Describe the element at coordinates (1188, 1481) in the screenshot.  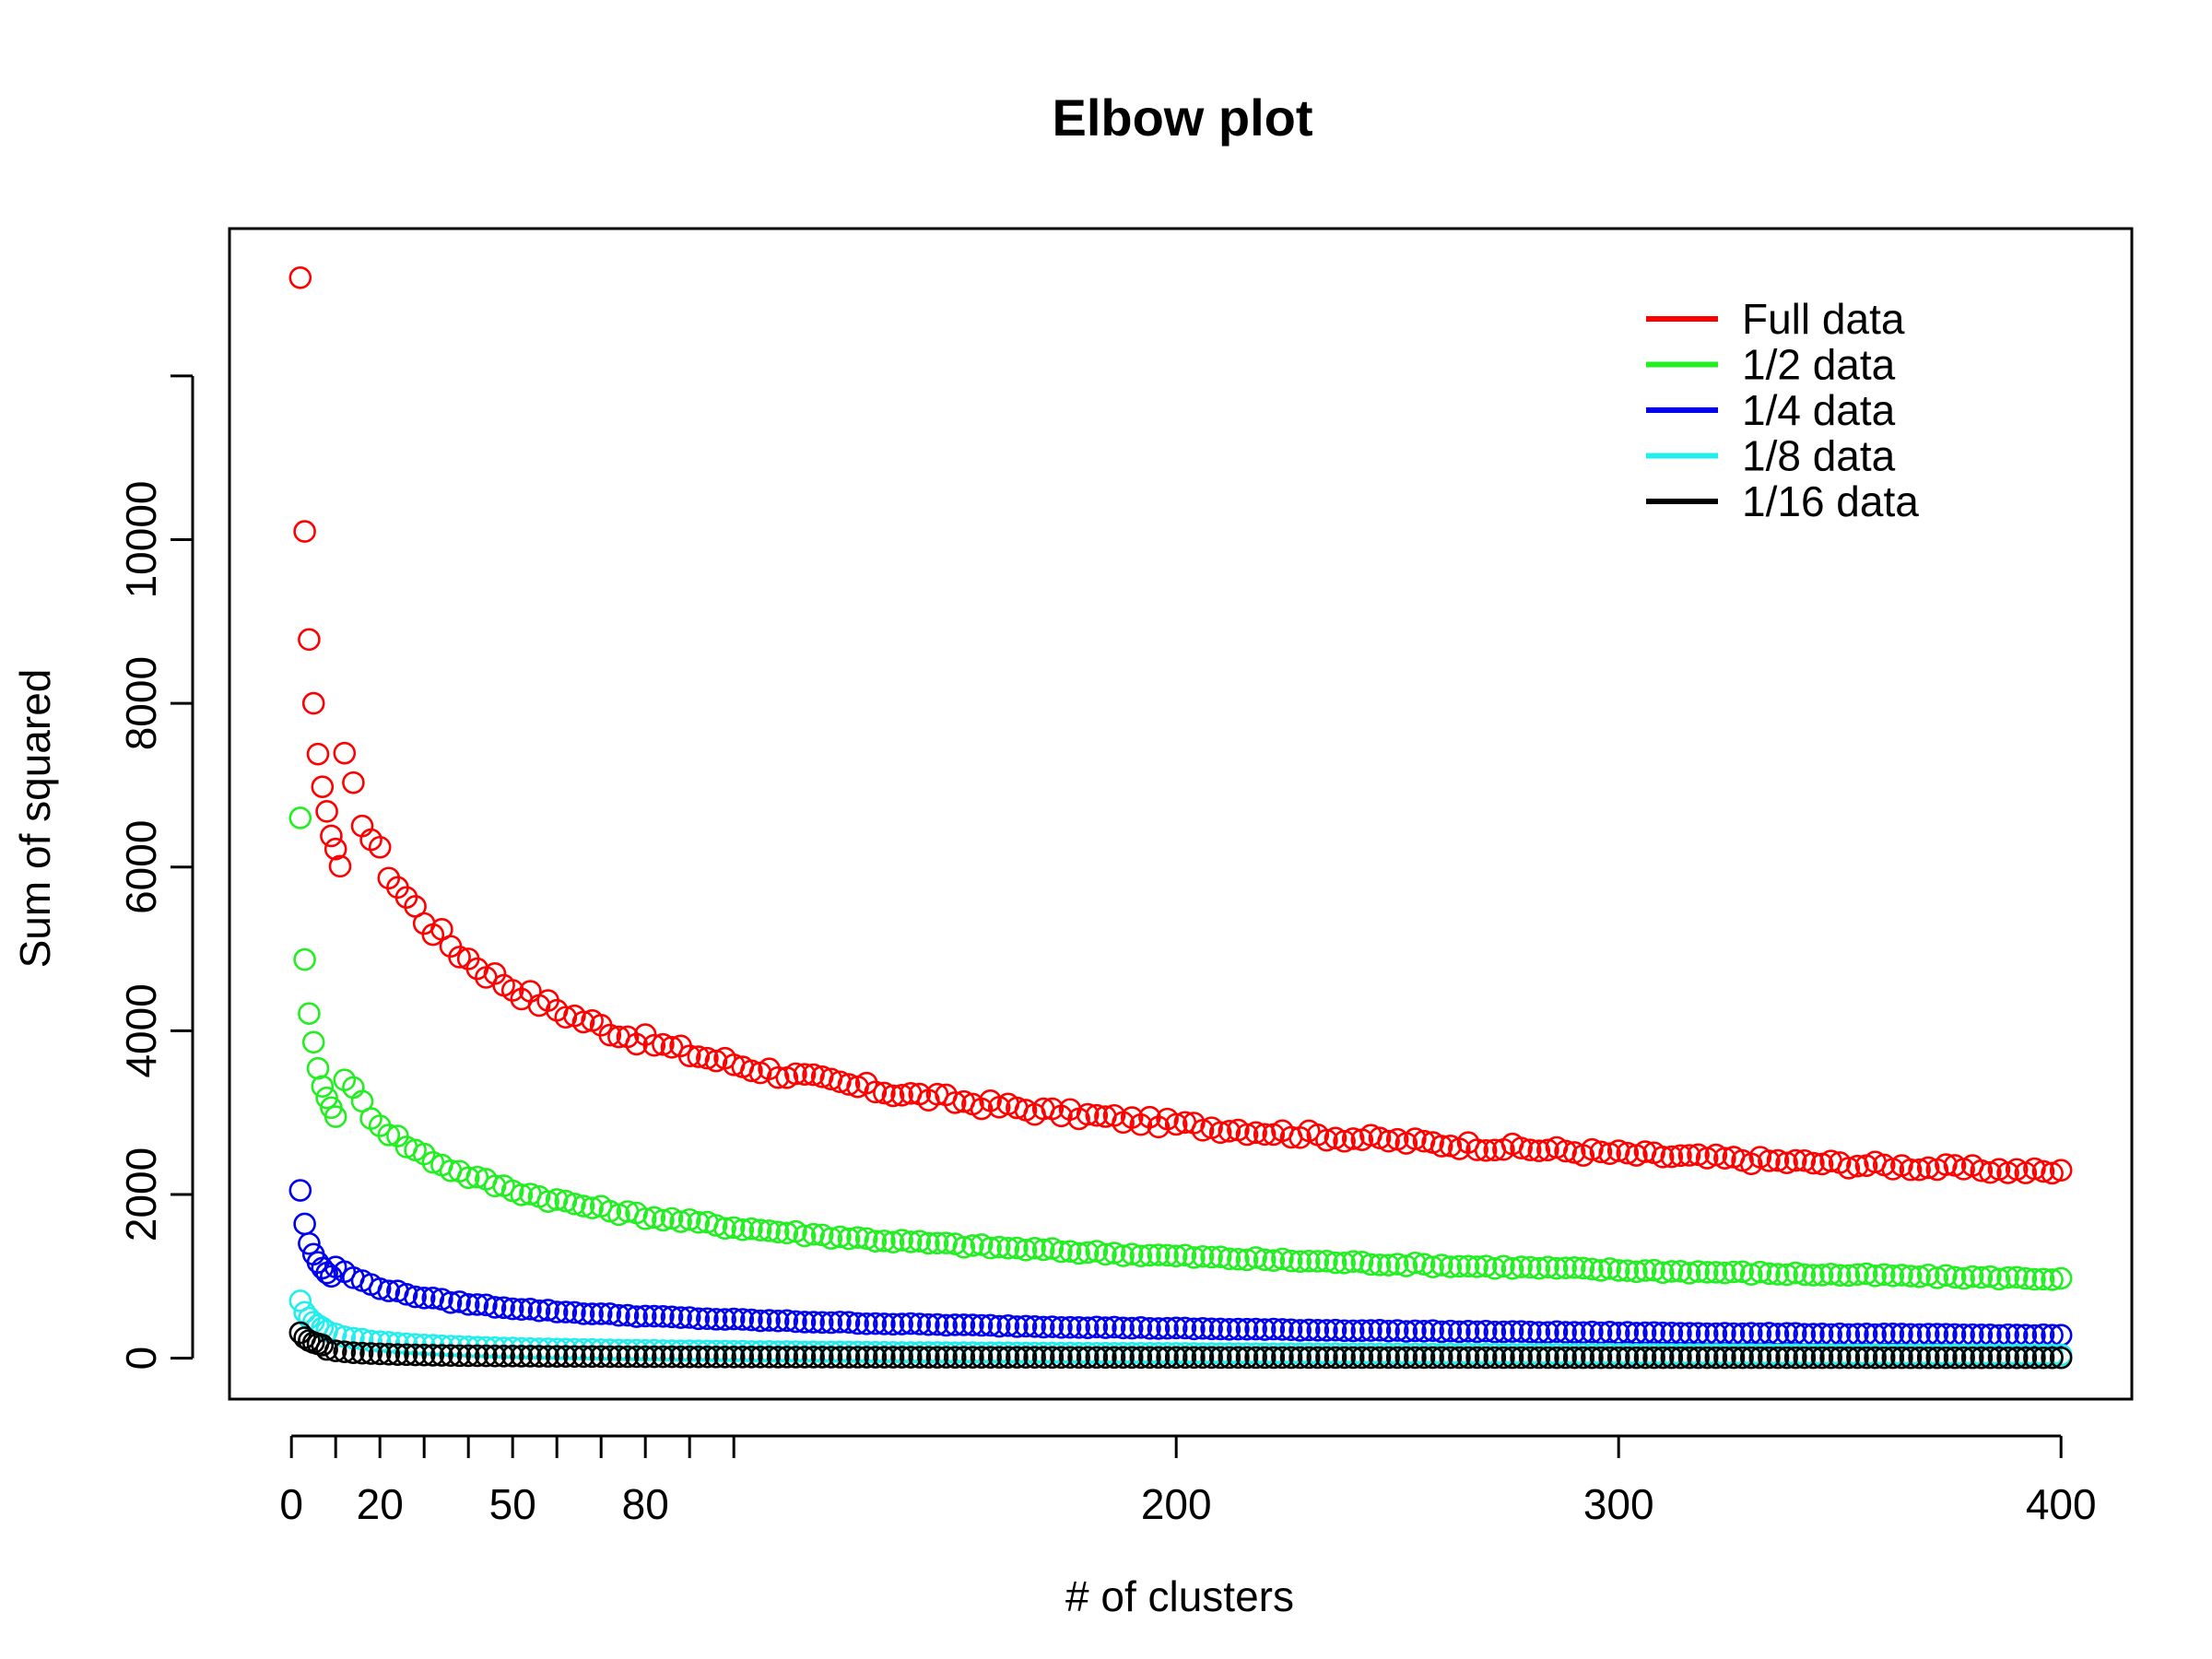
I see `x-axis: 0 20 50 80 200 300 400` at that location.